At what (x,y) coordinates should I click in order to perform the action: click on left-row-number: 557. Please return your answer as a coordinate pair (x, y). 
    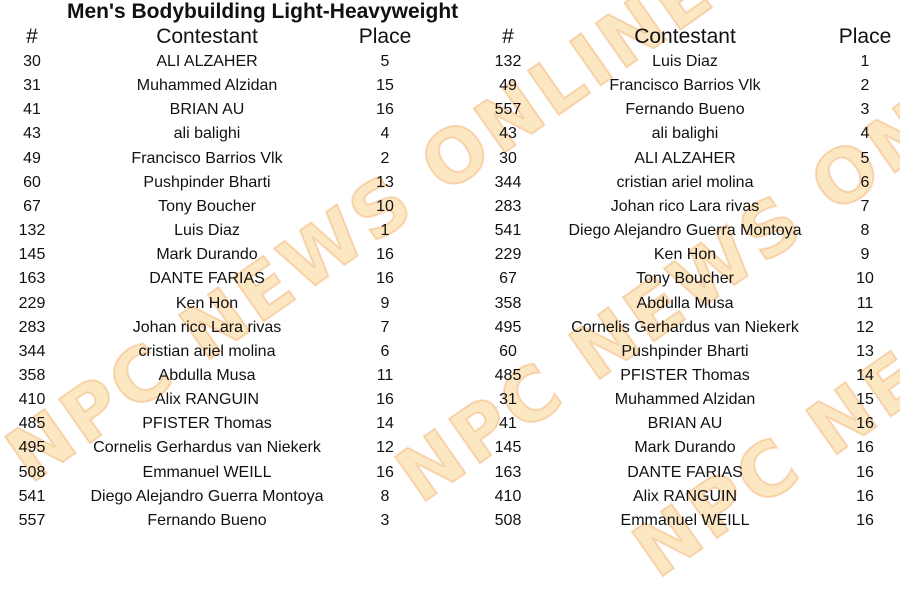
    Looking at the image, I should click on (32, 520).